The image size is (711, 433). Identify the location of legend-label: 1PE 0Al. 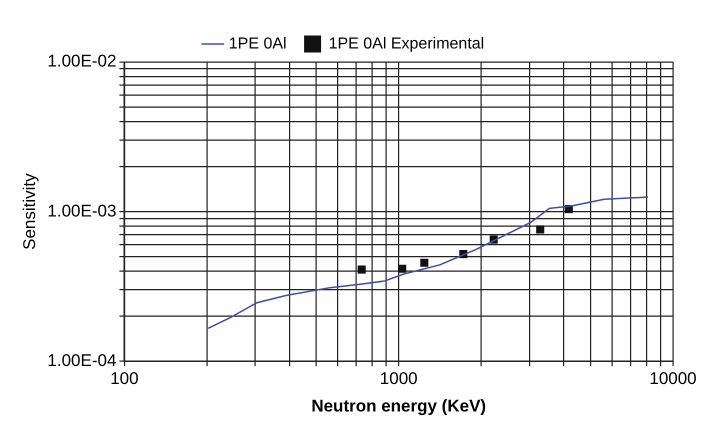
(257, 43).